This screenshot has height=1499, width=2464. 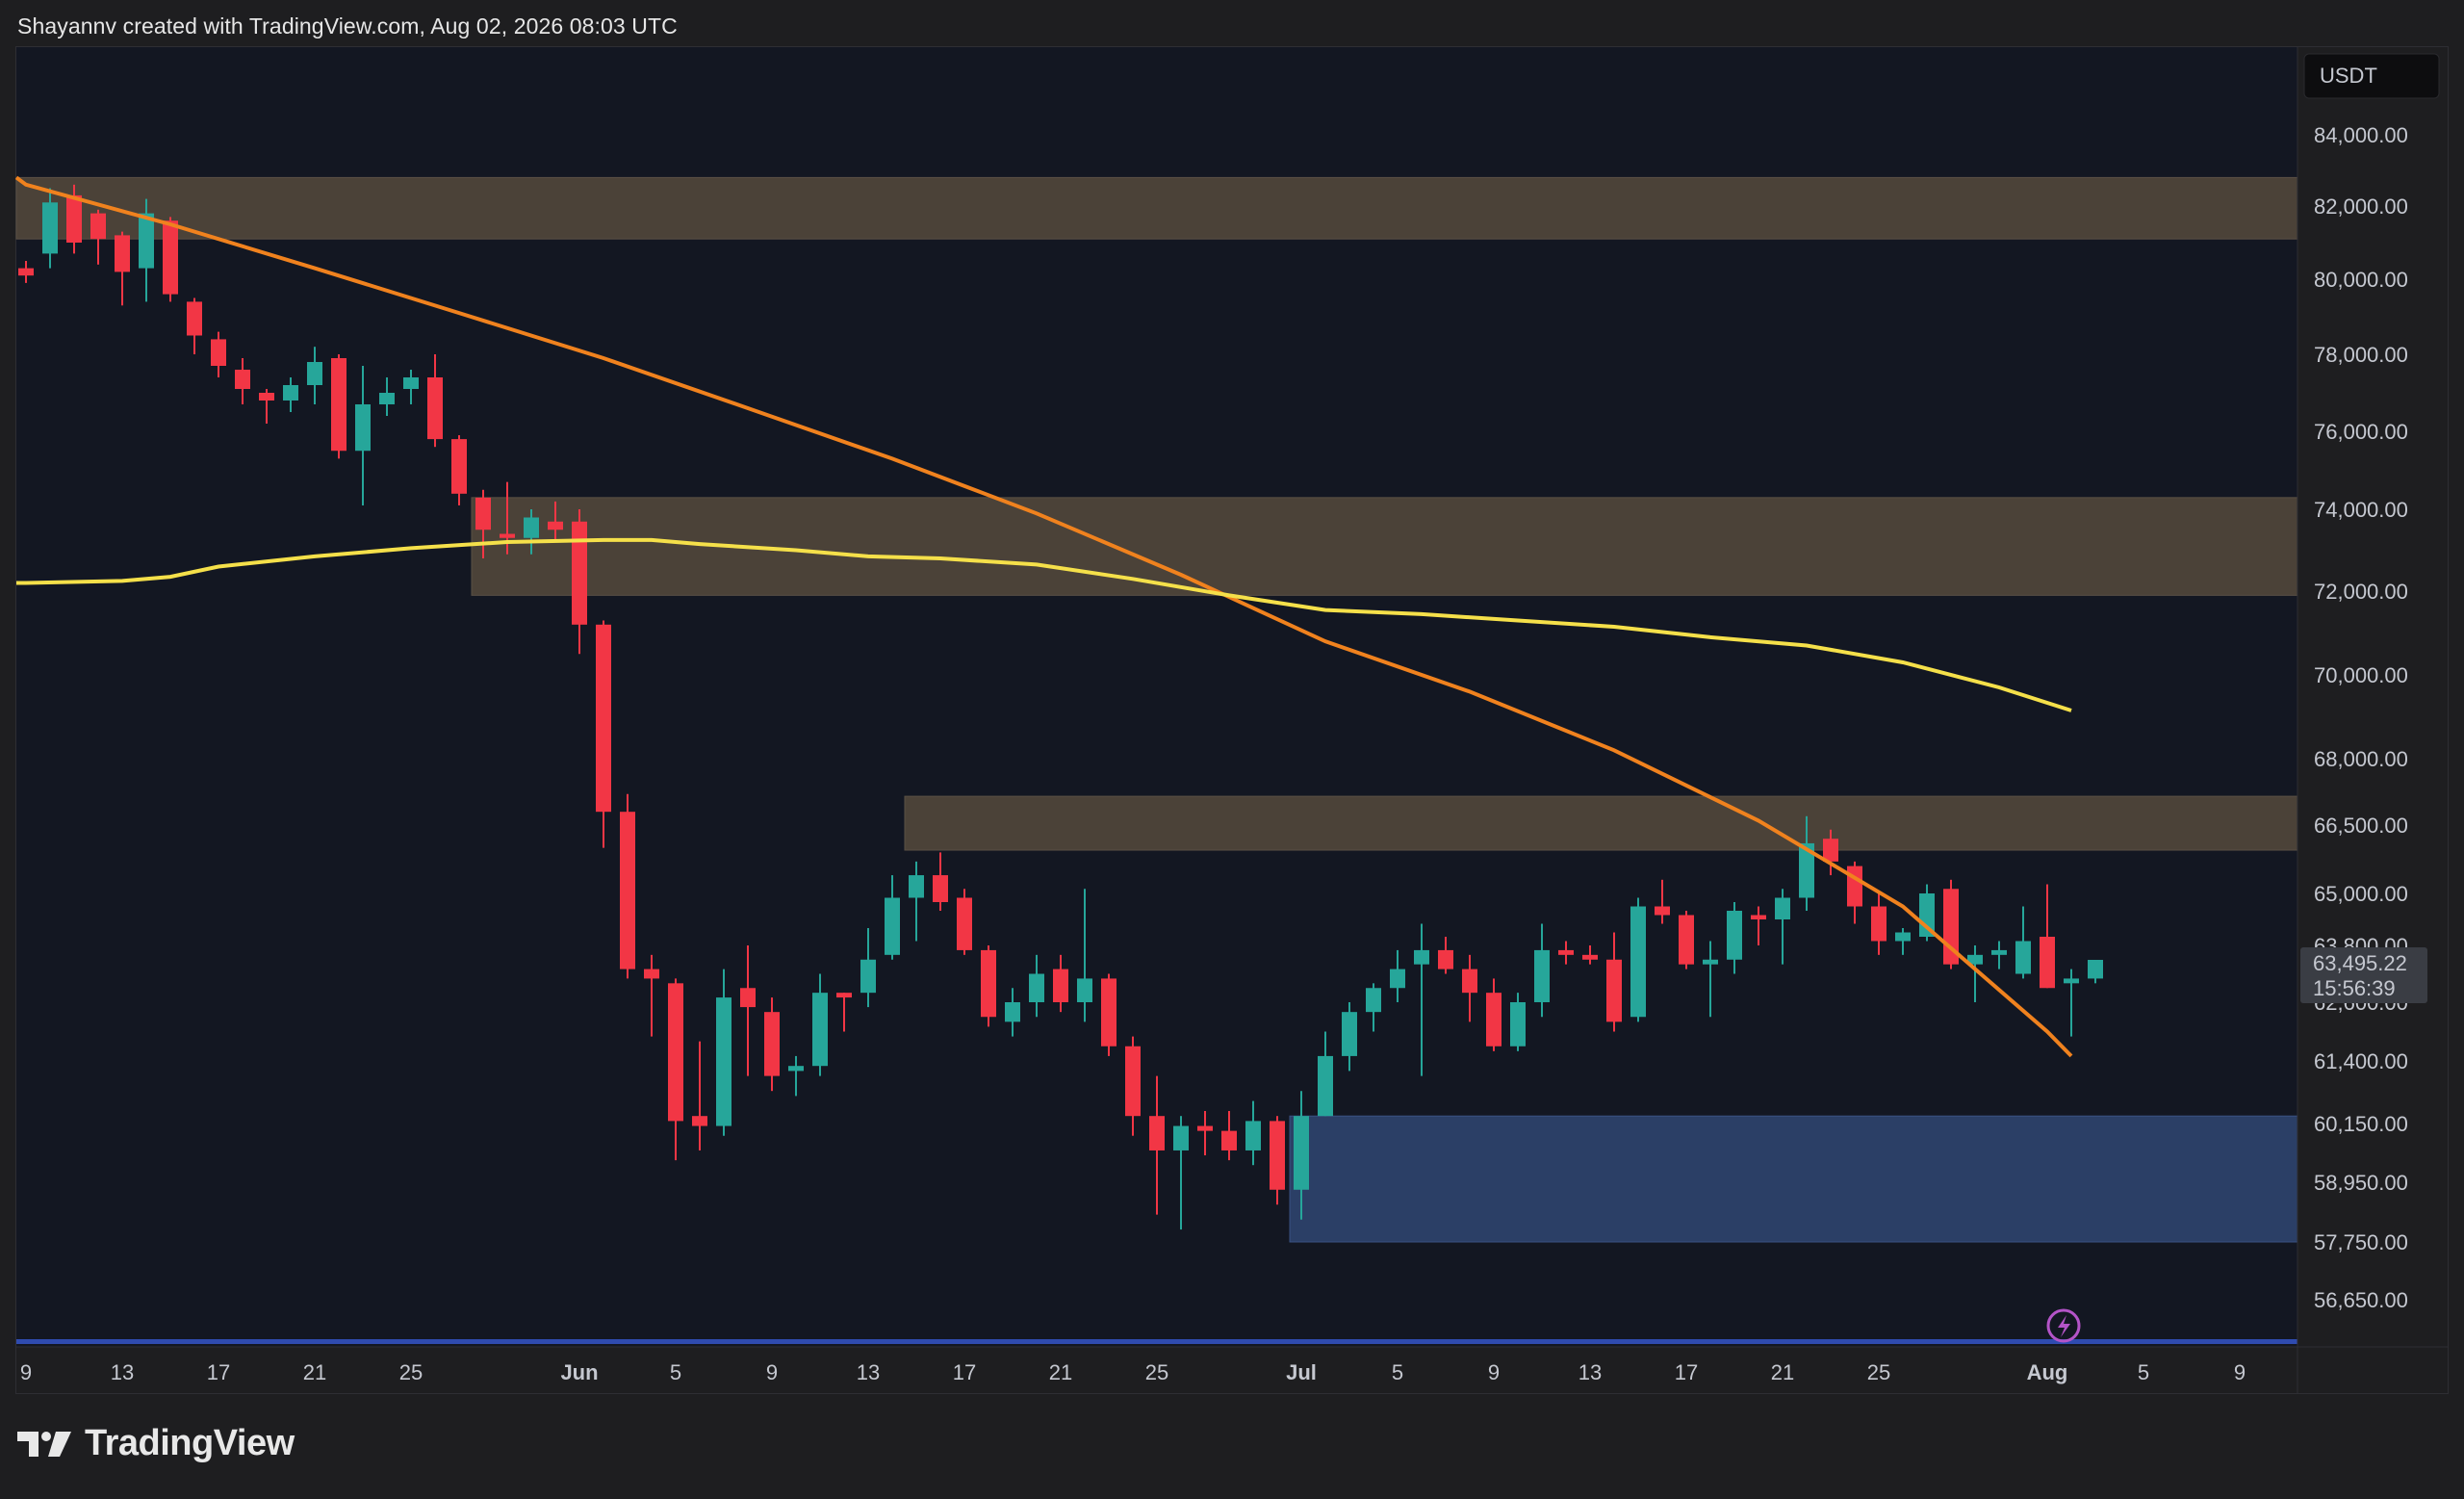 I want to click on x-tick-label-7: 9, so click(x=772, y=1372).